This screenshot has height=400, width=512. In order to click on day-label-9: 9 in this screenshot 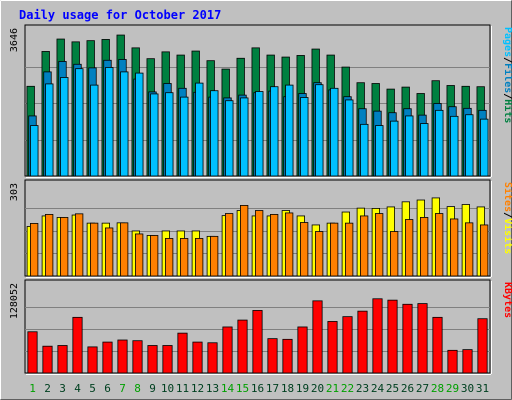, I will do `click(152, 388)`.